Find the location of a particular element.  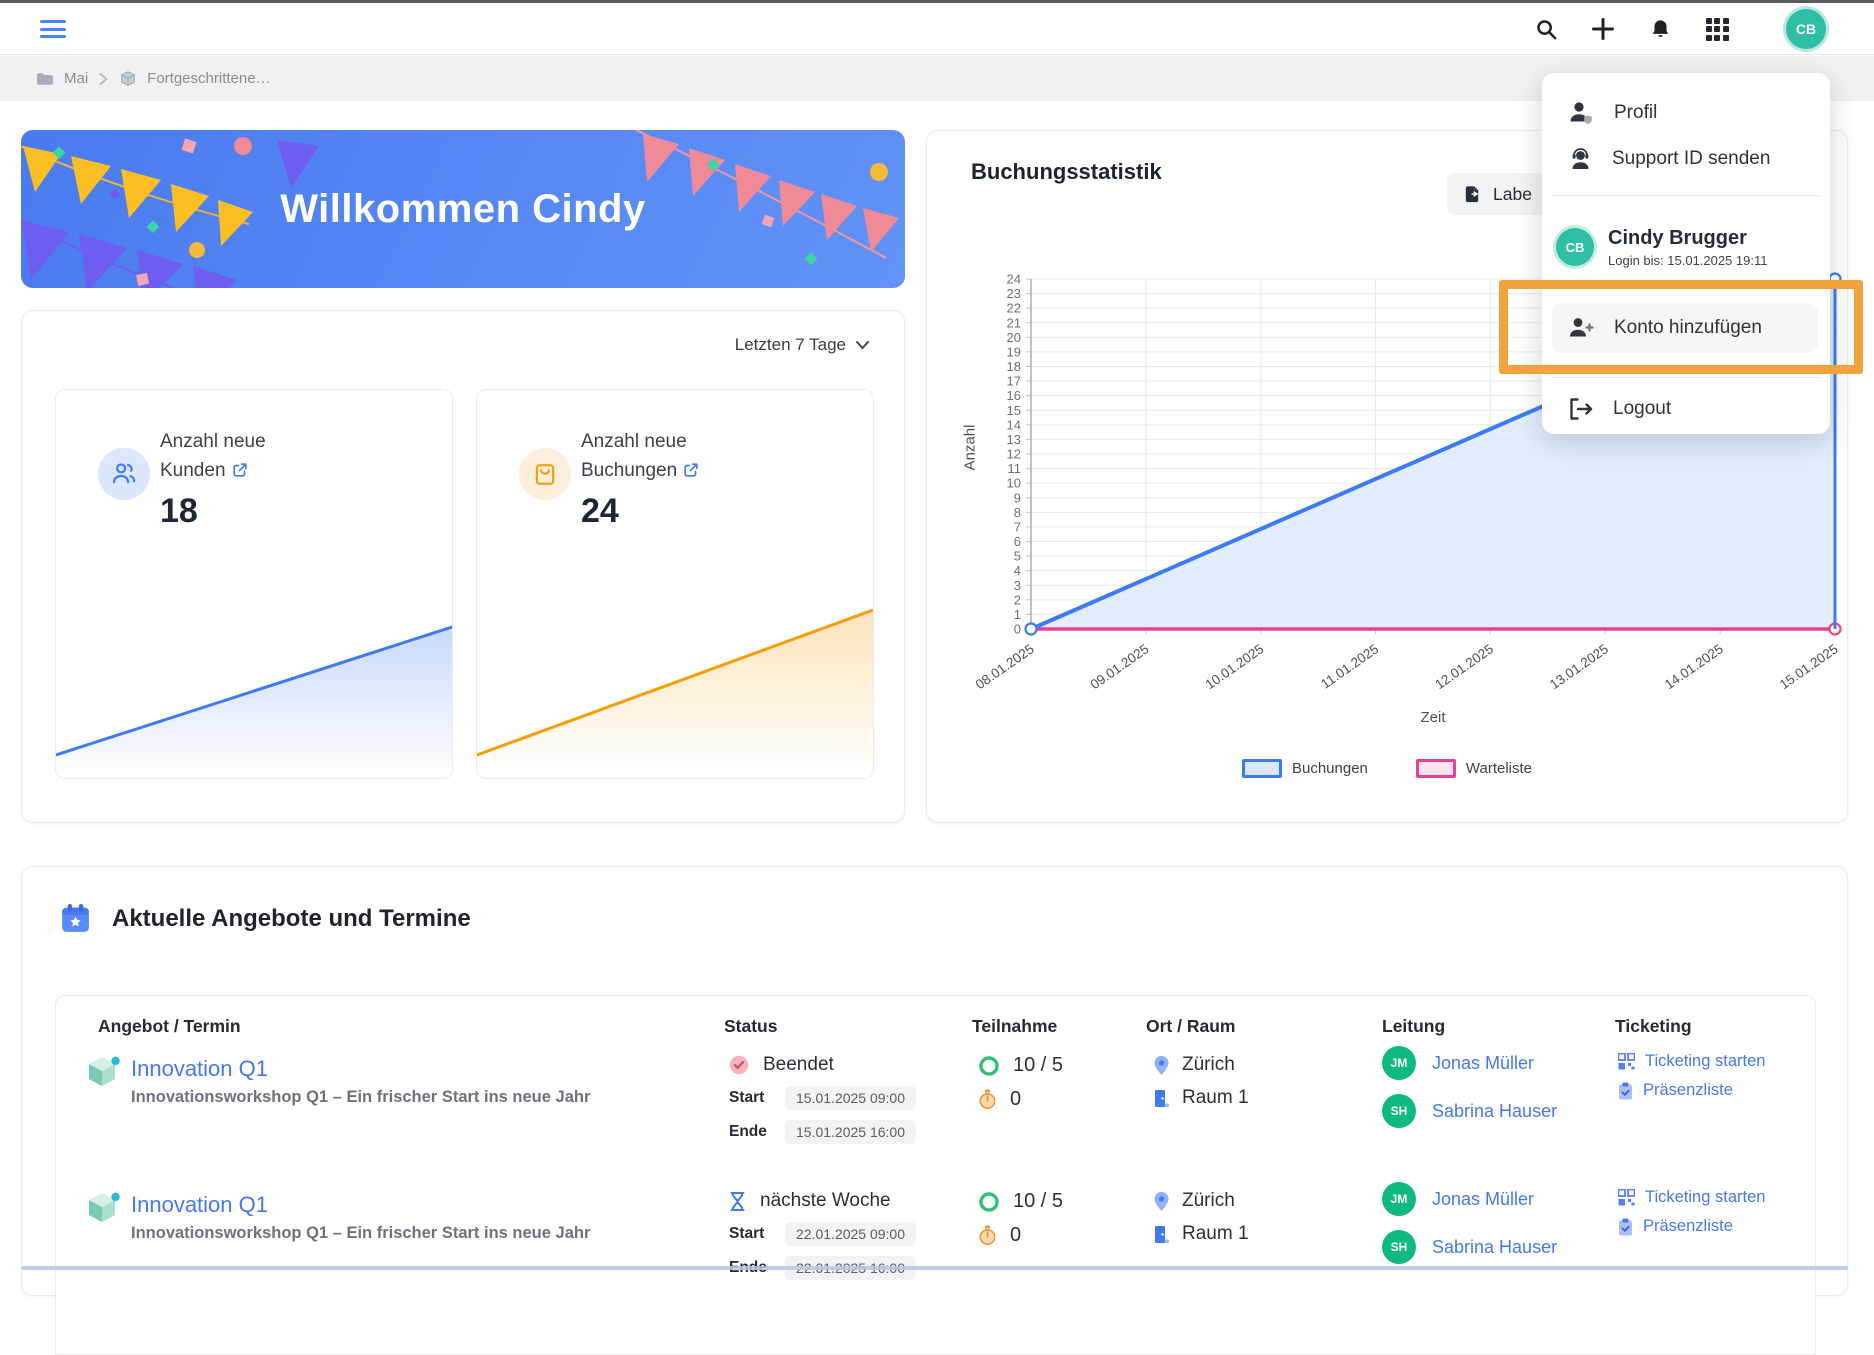

breadcrumb-root: Mai is located at coordinates (76, 78).